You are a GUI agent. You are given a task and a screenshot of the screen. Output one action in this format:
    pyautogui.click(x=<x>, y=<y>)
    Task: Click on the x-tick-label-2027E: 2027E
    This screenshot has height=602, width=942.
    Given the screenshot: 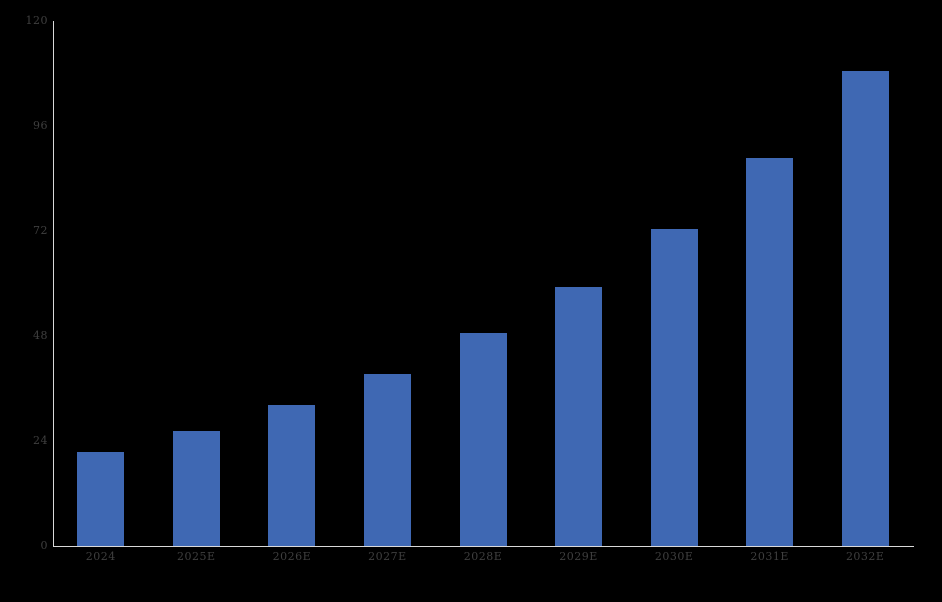 What is the action you would take?
    pyautogui.click(x=387, y=556)
    